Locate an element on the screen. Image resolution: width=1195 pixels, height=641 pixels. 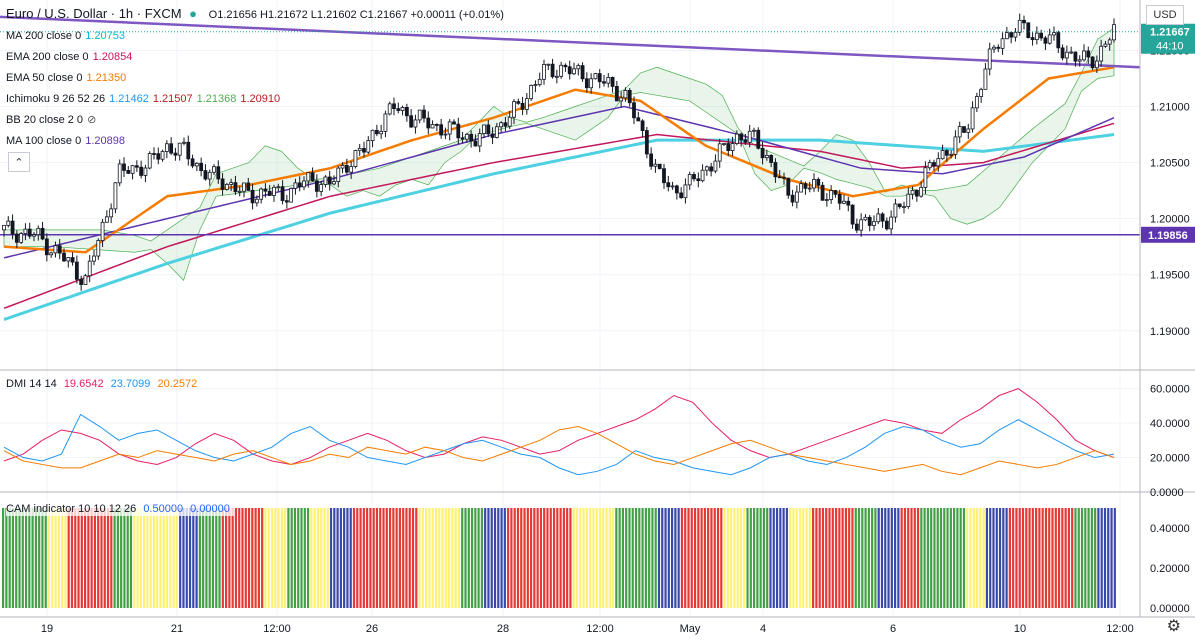
collapse-legend-button: ⌃ is located at coordinates (19, 162).